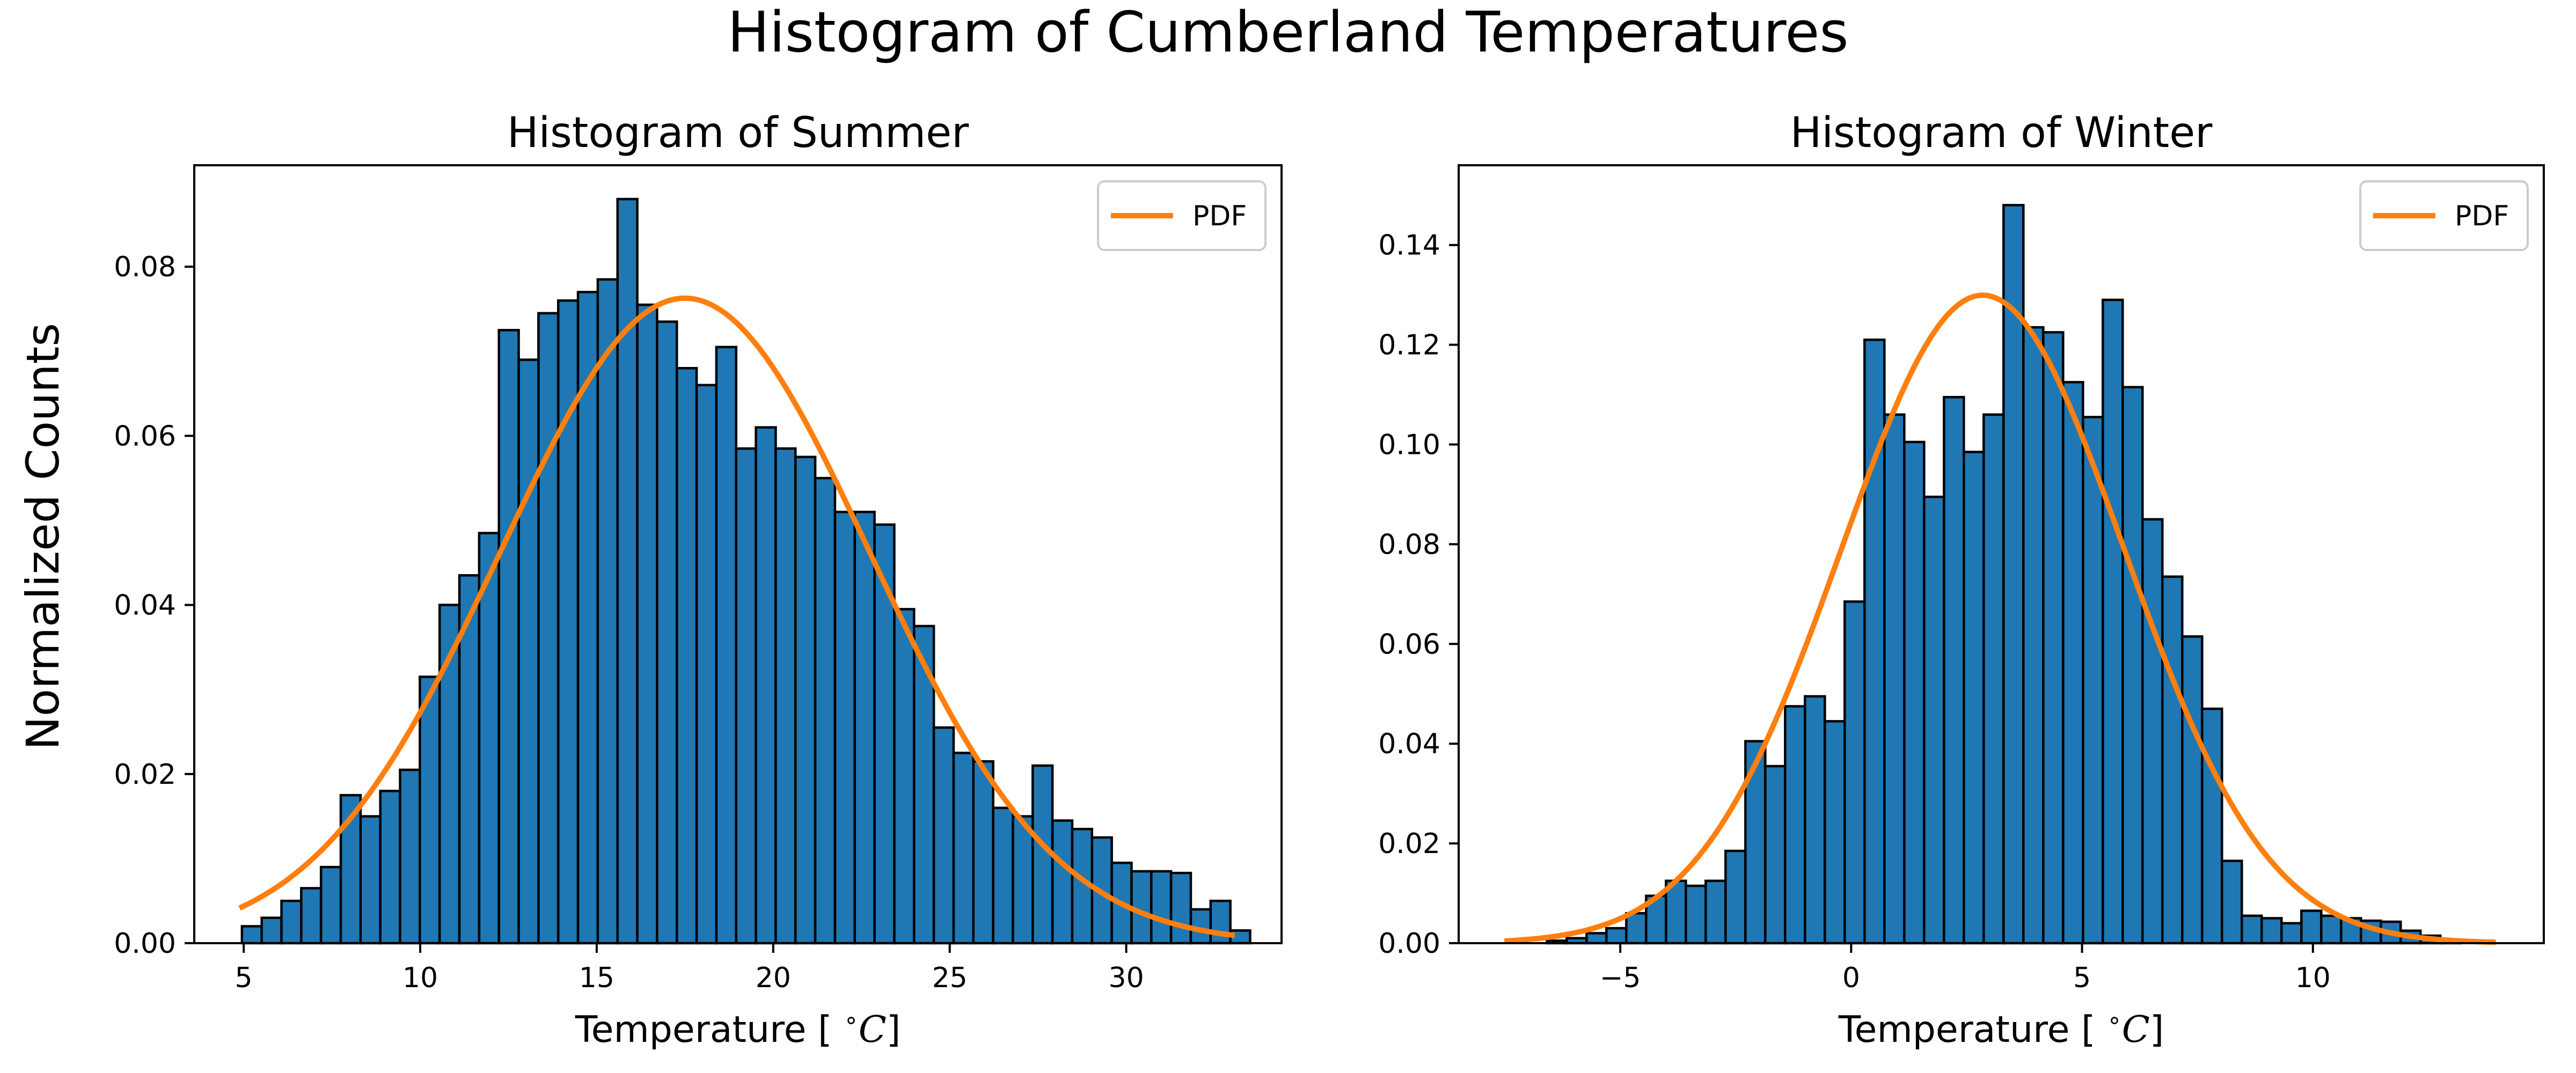  Describe the element at coordinates (1851, 978) in the screenshot. I see `winter-x-tick-label: 0` at that location.